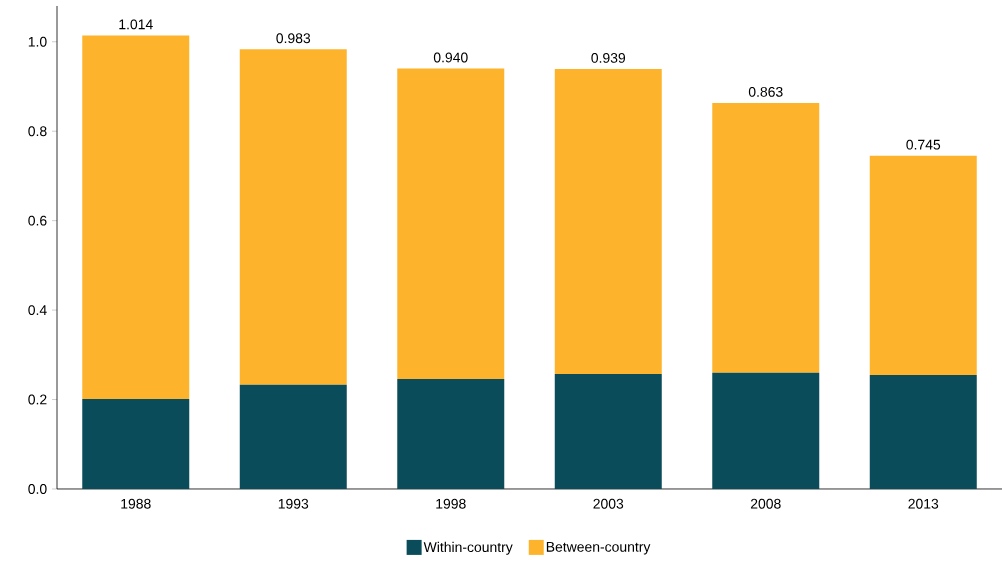  What do you see at coordinates (450, 57) in the screenshot?
I see `total-label: 0.940` at bounding box center [450, 57].